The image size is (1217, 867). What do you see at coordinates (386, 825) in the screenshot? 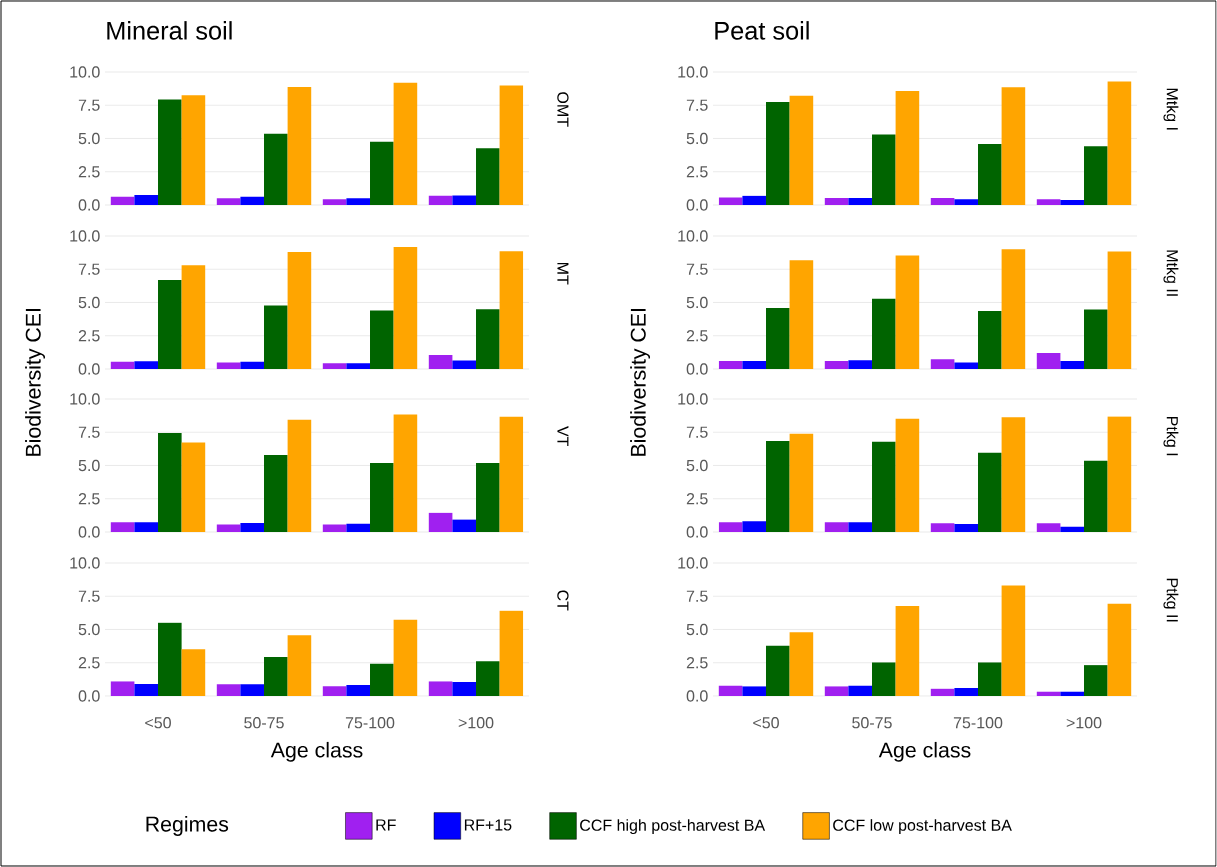
I see `legend-label: RF` at bounding box center [386, 825].